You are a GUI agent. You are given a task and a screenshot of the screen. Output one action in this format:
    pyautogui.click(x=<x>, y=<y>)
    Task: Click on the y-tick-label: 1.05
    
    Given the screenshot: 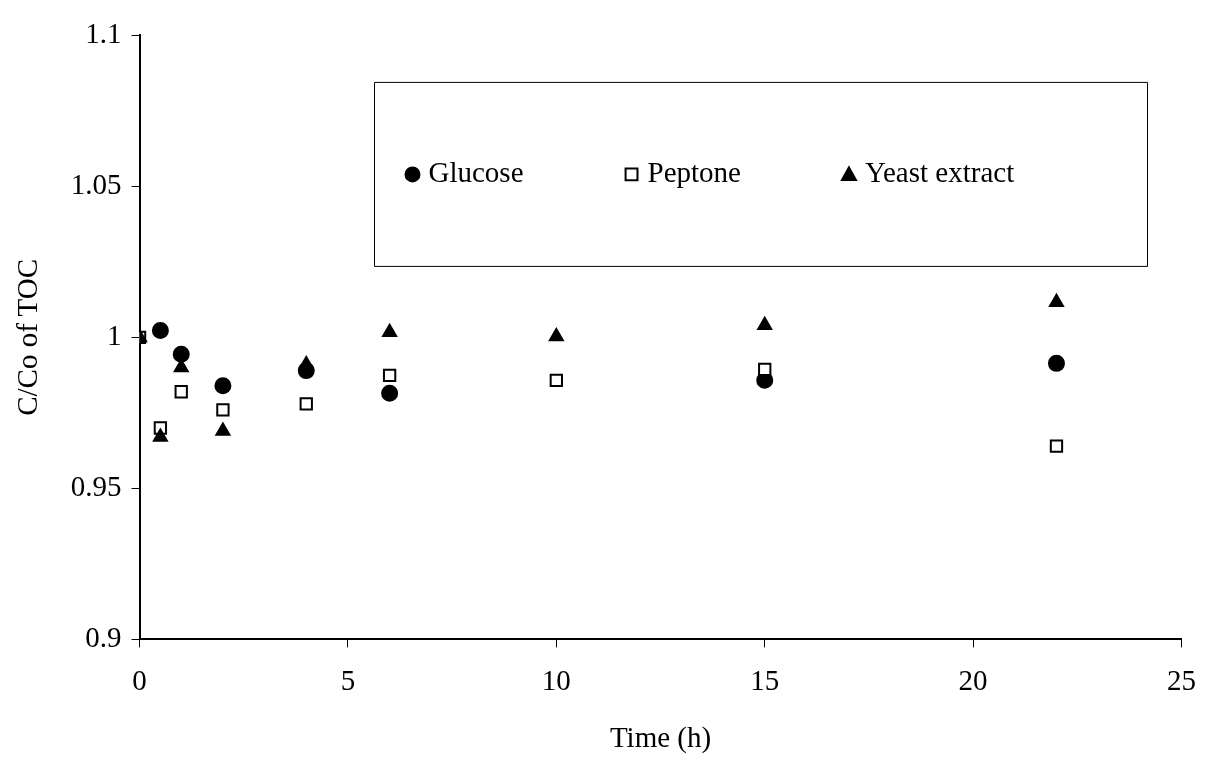 What is the action you would take?
    pyautogui.click(x=96, y=184)
    